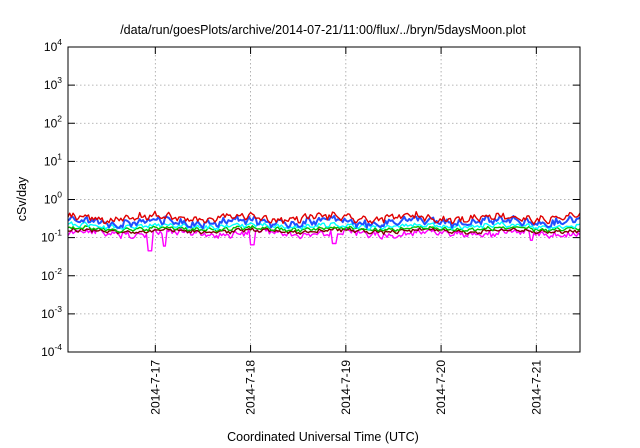 The height and width of the screenshot is (448, 640). I want to click on series-group, so click(324, 231).